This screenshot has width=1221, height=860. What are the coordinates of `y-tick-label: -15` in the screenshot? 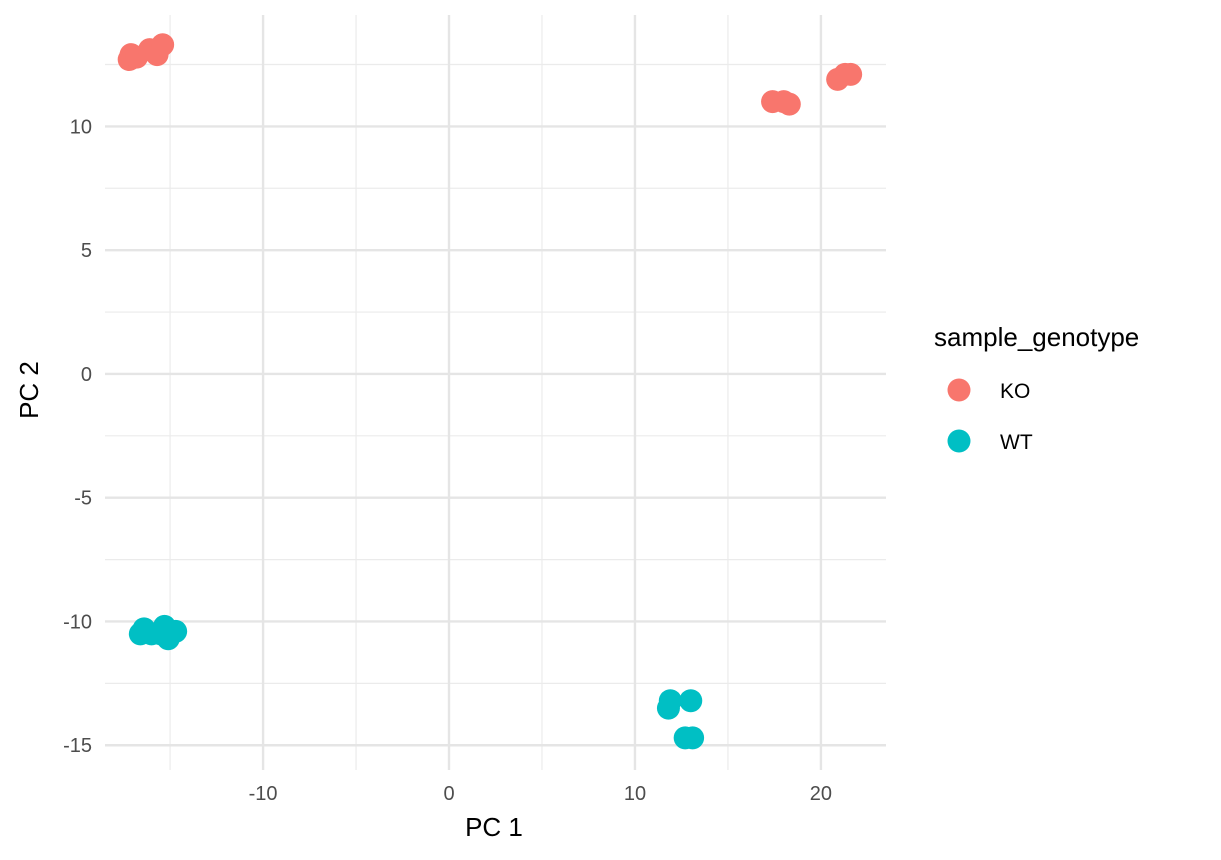 It's located at (77, 746).